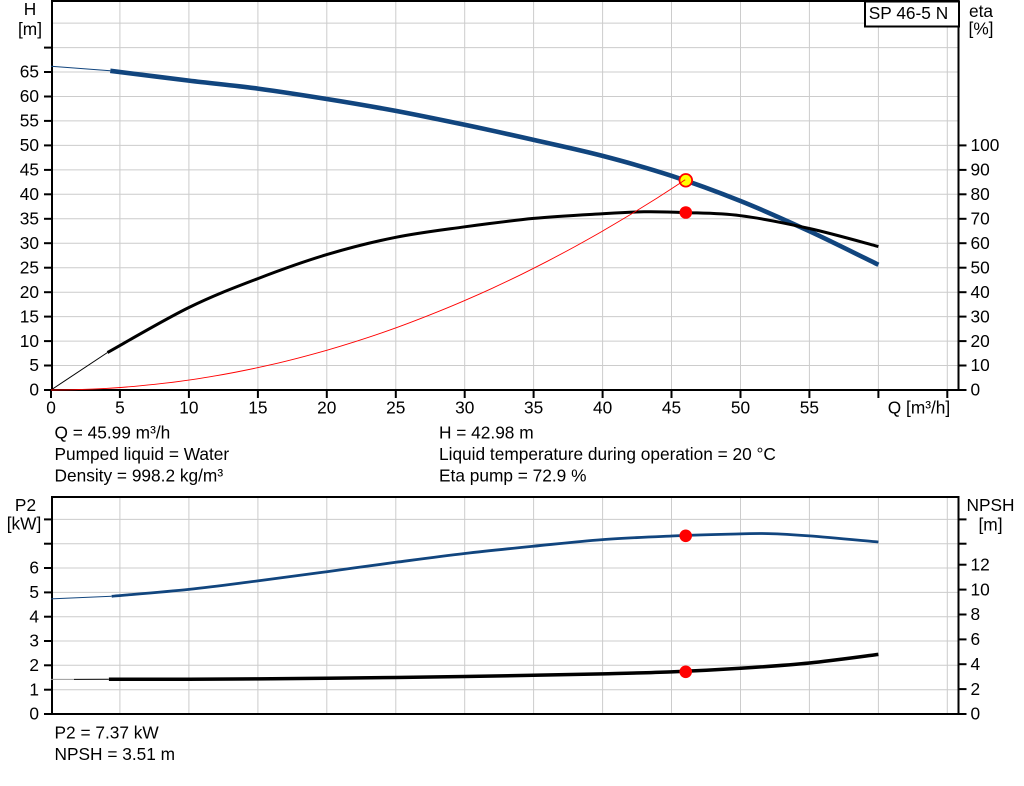 This screenshot has width=1024, height=786. I want to click on svg-text: 12, so click(980, 564).